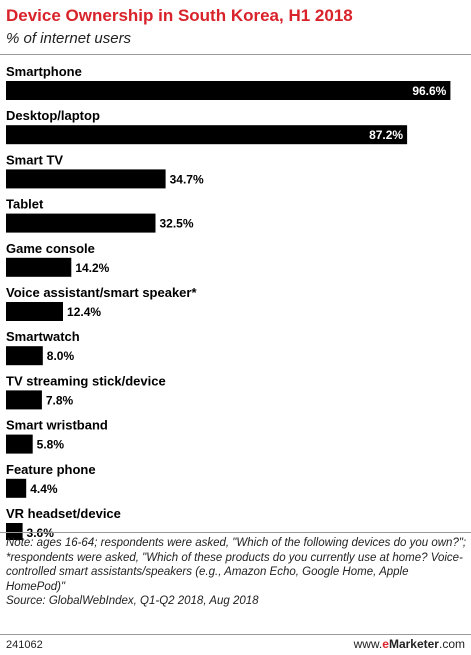 This screenshot has height=655, width=471. What do you see at coordinates (25, 204) in the screenshot?
I see `category-label-tablet: Tablet` at bounding box center [25, 204].